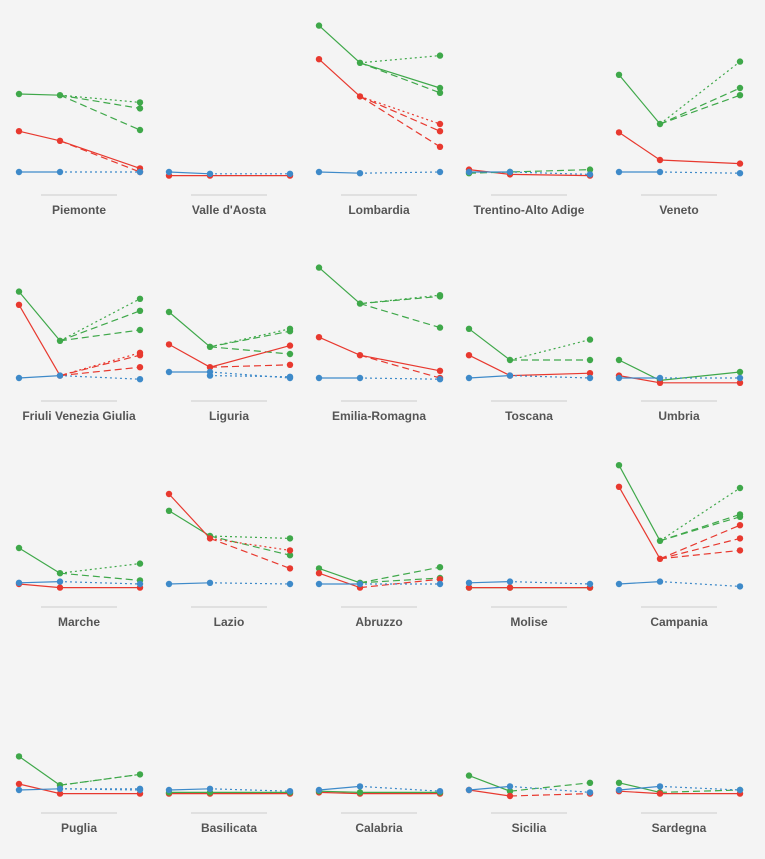  I want to click on panel-label: Molise, so click(529, 622).